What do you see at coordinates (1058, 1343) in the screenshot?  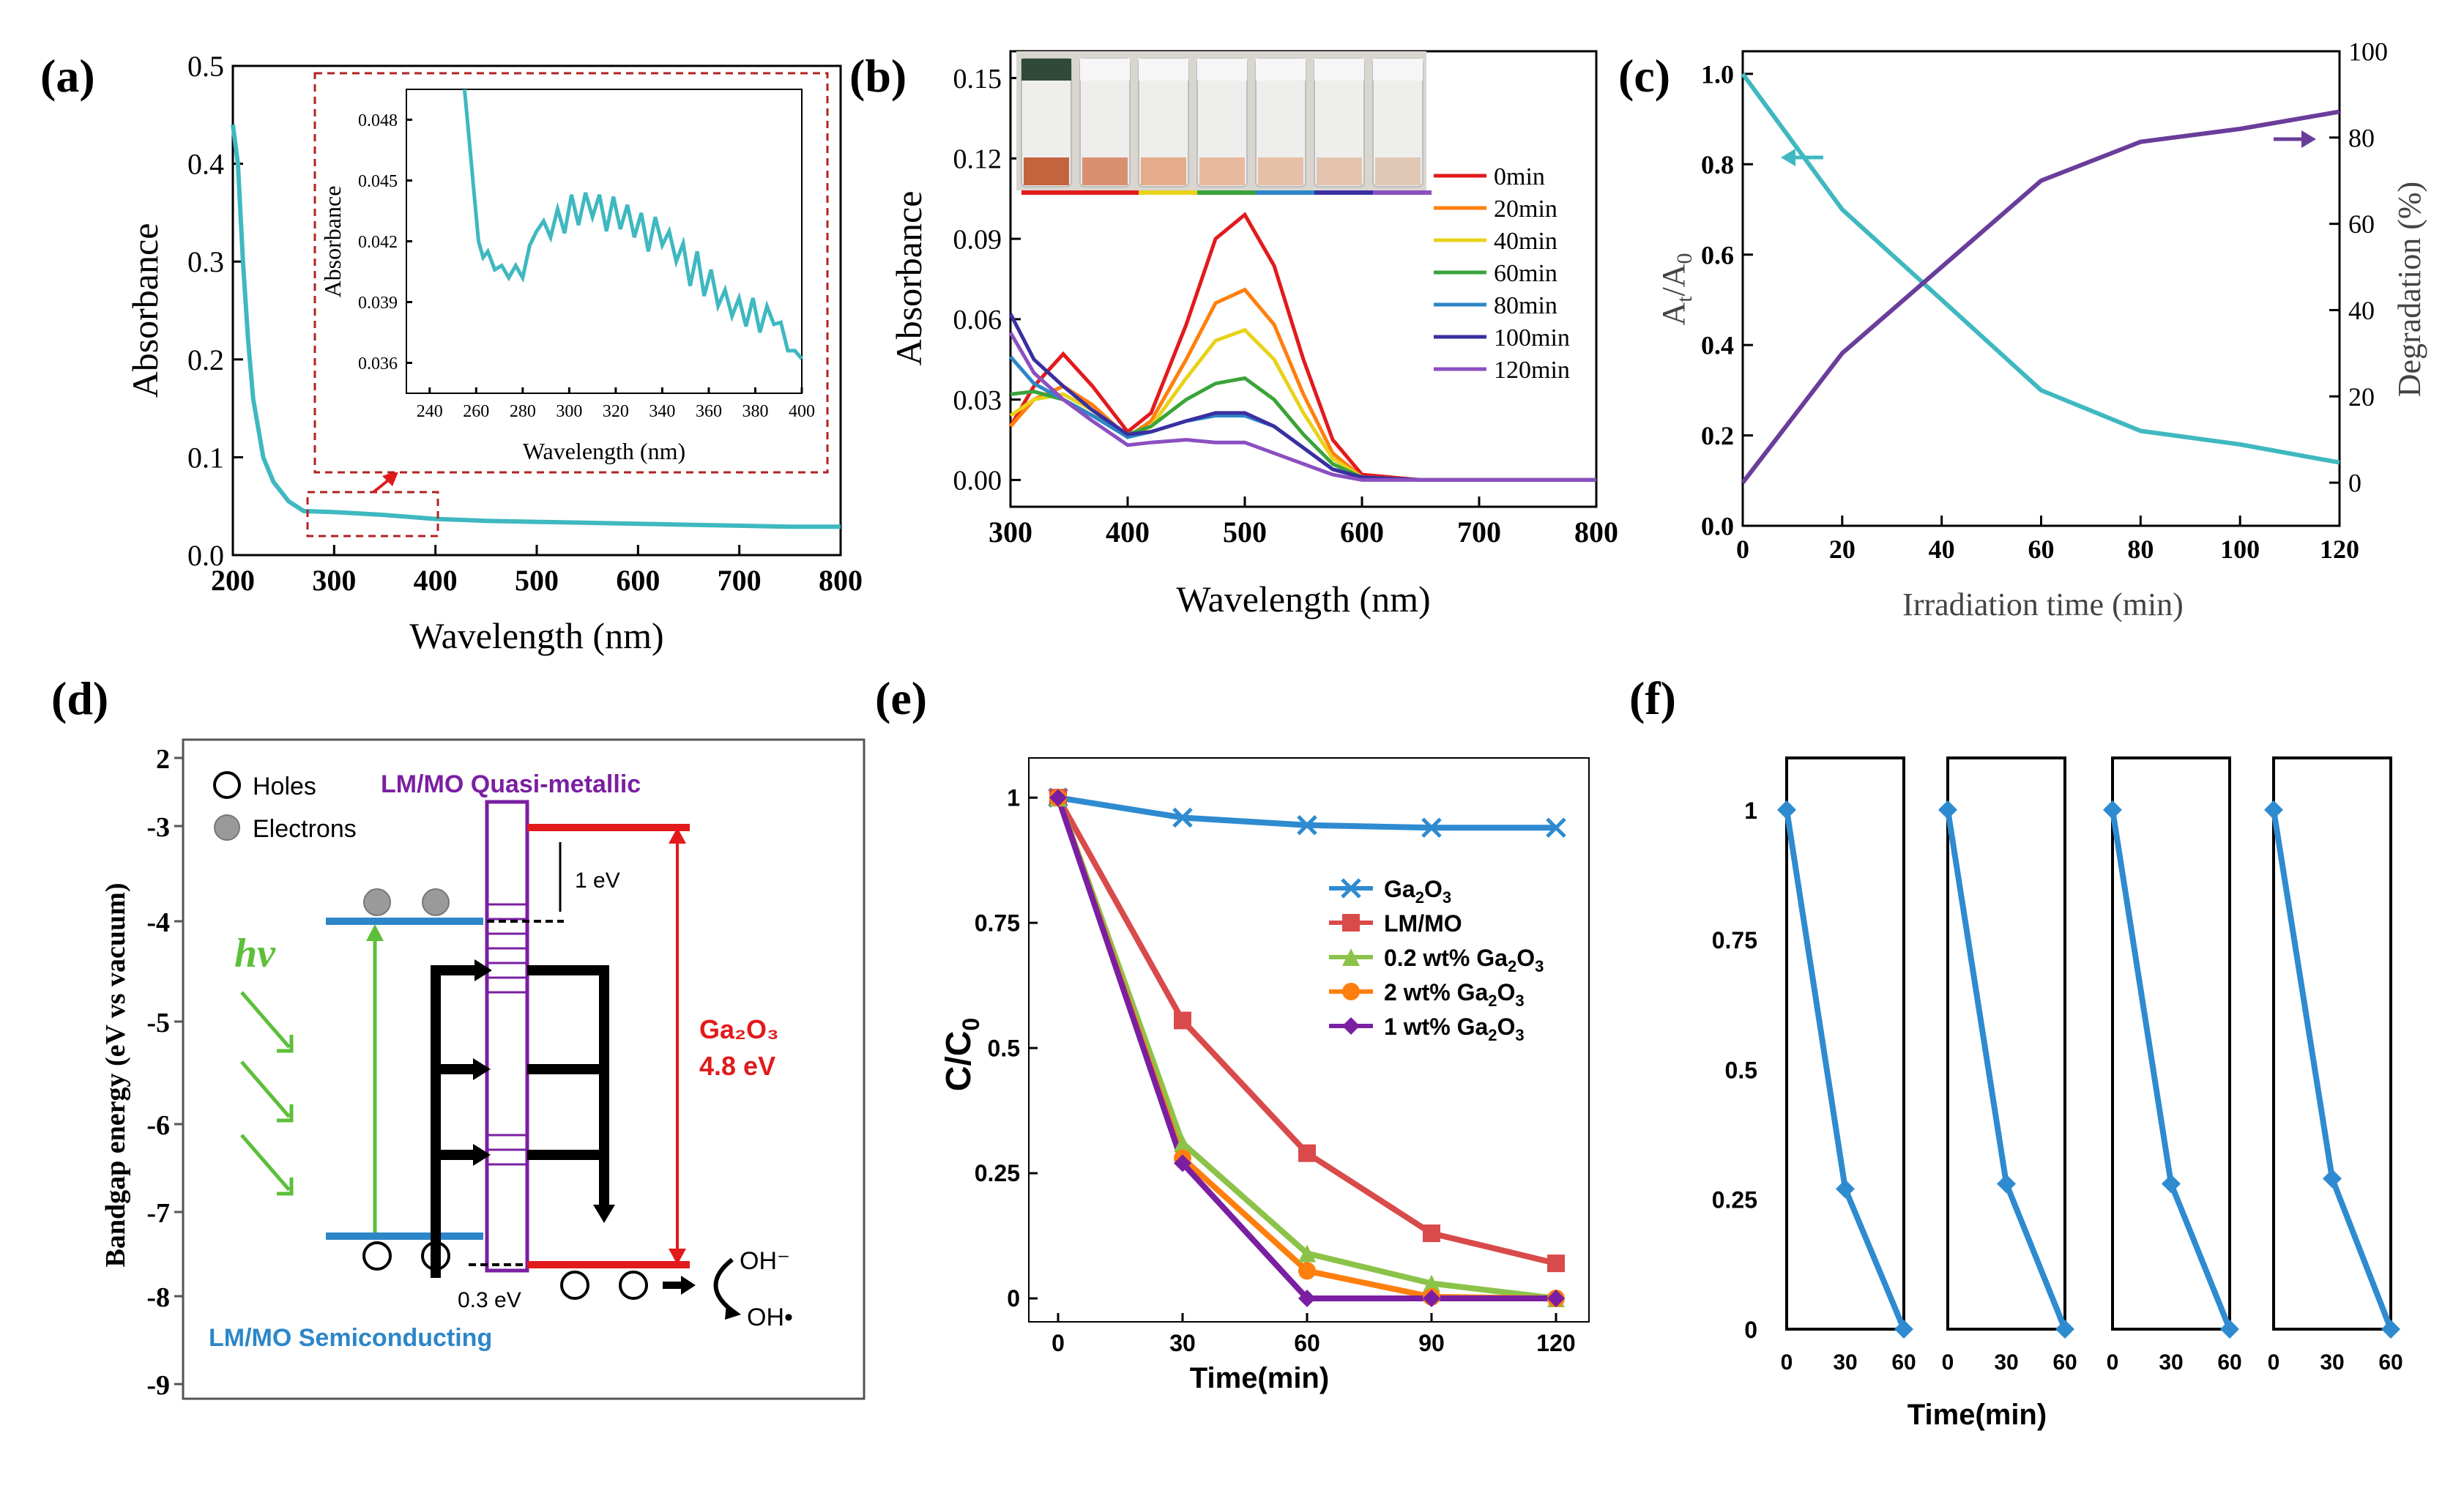 I see `panel-e-xtick-label: 0` at bounding box center [1058, 1343].